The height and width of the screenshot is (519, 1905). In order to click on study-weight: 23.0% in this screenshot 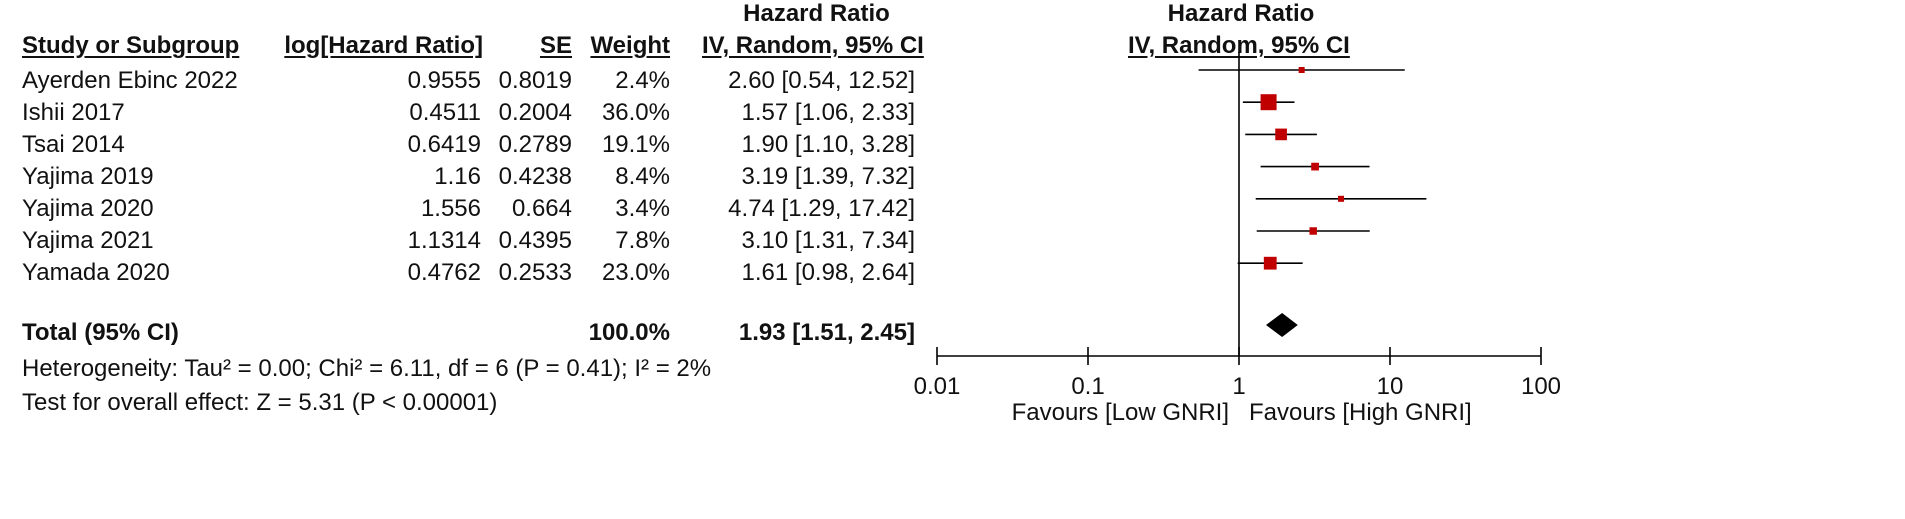, I will do `click(635, 272)`.